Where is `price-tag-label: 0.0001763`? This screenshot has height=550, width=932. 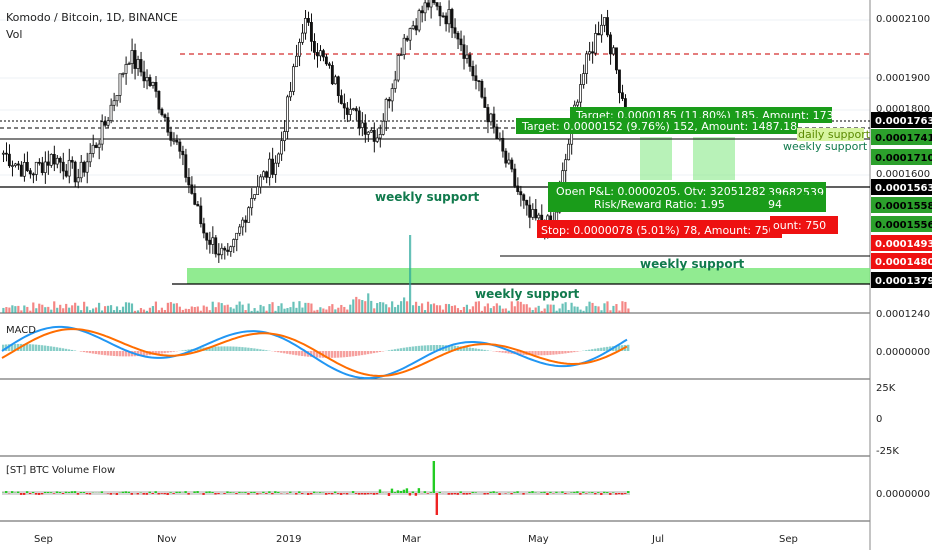 price-tag-label: 0.0001763 is located at coordinates (903, 121).